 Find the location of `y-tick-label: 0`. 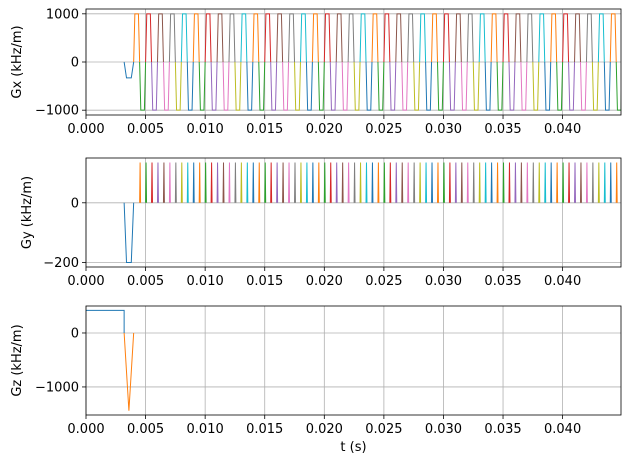

y-tick-label: 0 is located at coordinates (75, 63).